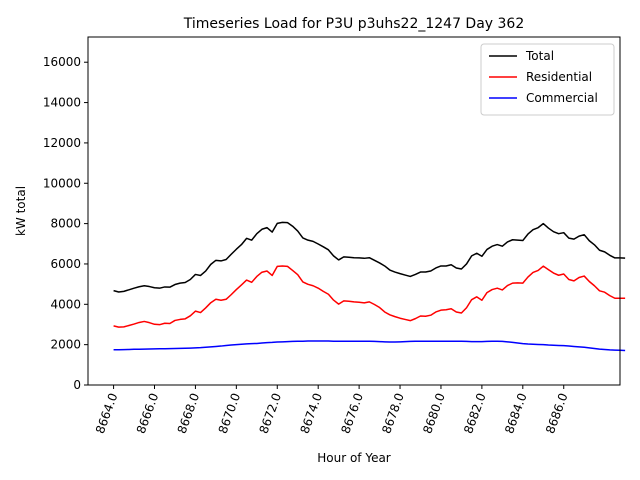  Describe the element at coordinates (311, 413) in the screenshot. I see `x-tick-label: 8674.0` at that location.